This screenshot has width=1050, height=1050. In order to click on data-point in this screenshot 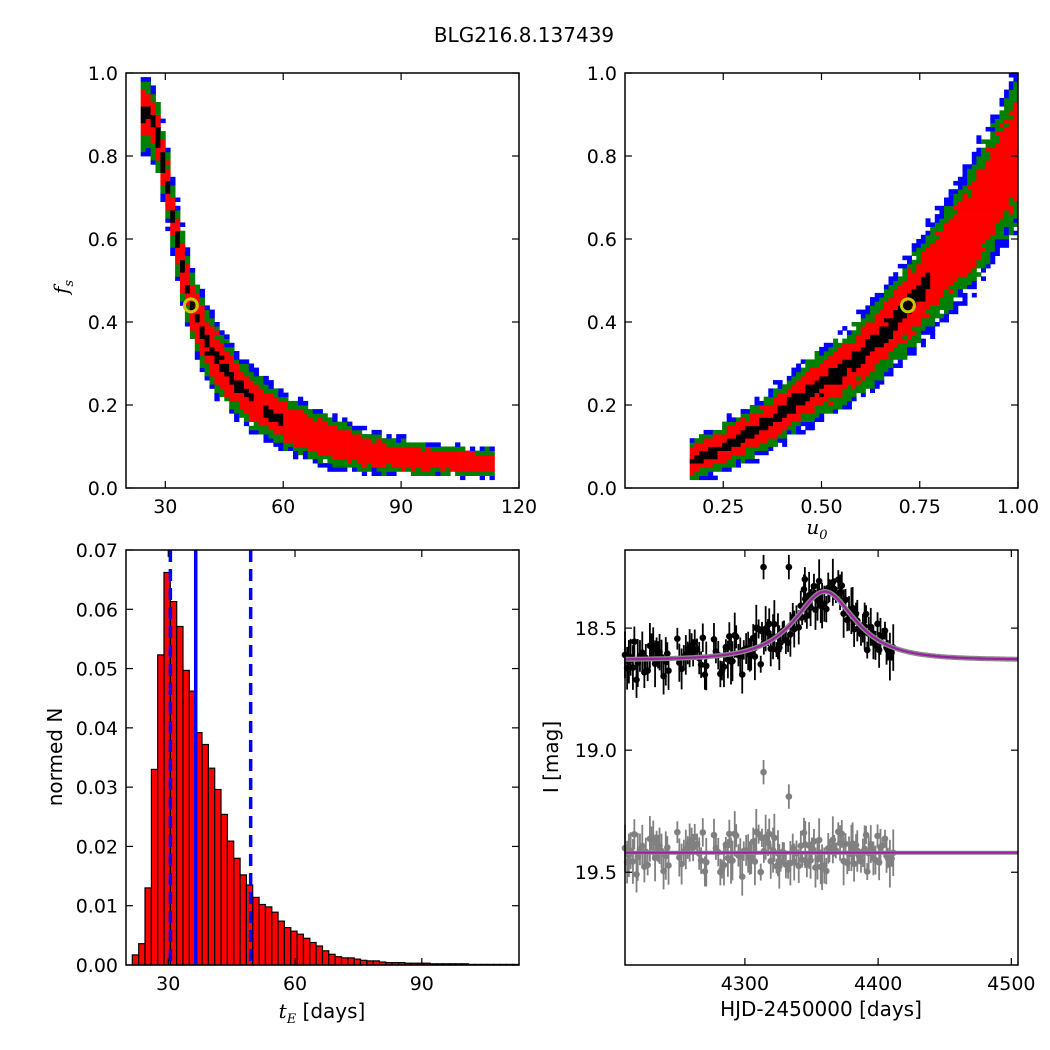, I will do `click(774, 624)`.